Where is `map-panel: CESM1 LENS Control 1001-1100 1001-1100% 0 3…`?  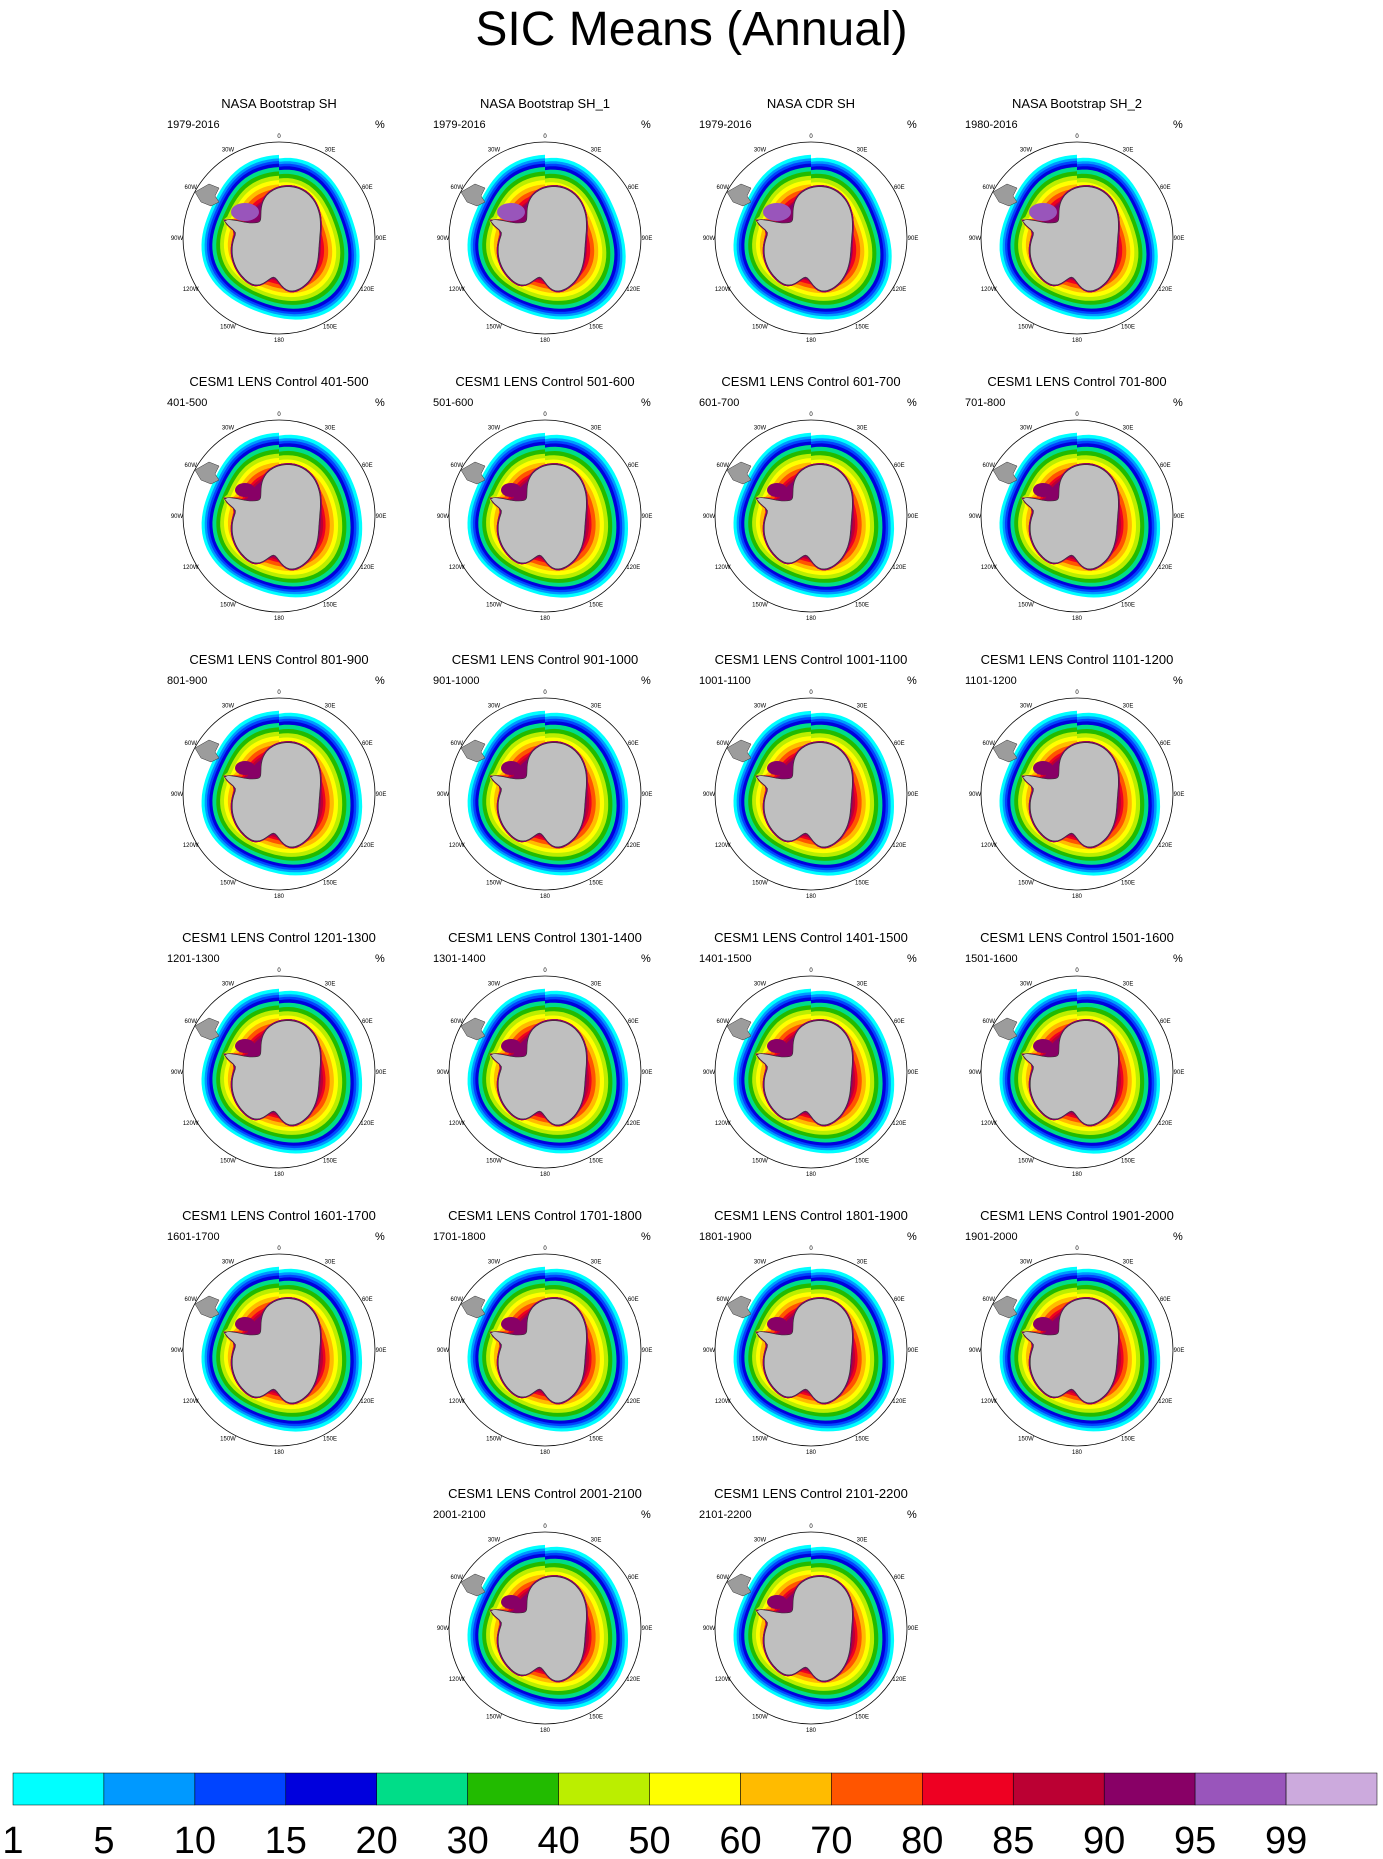
map-panel: CESM1 LENS Control 1001-1100 1001-1100% 0 3… is located at coordinates (811, 787).